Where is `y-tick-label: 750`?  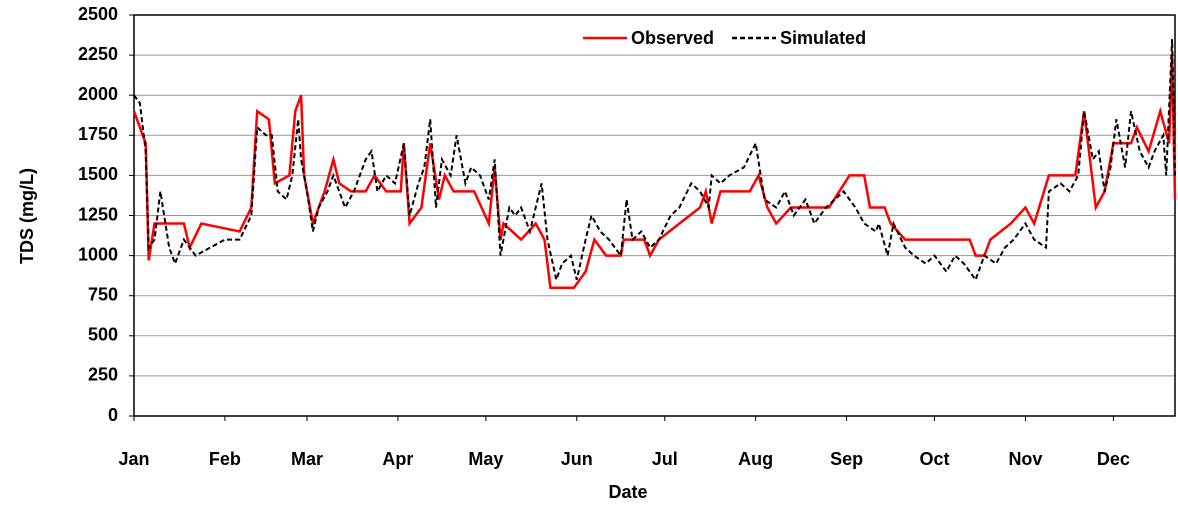
y-tick-label: 750 is located at coordinates (103, 294).